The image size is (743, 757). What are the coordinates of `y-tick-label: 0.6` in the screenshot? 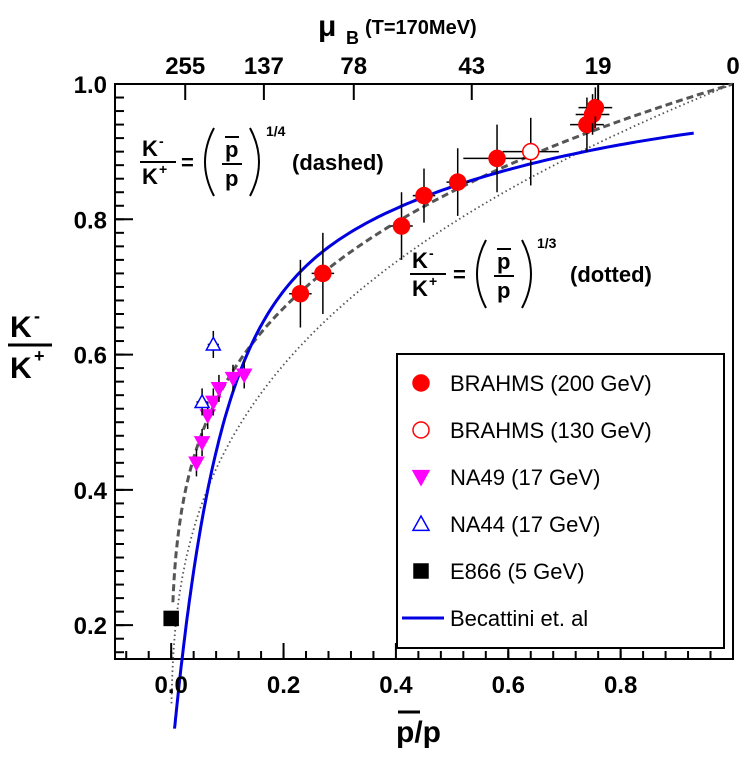 It's located at (90, 356).